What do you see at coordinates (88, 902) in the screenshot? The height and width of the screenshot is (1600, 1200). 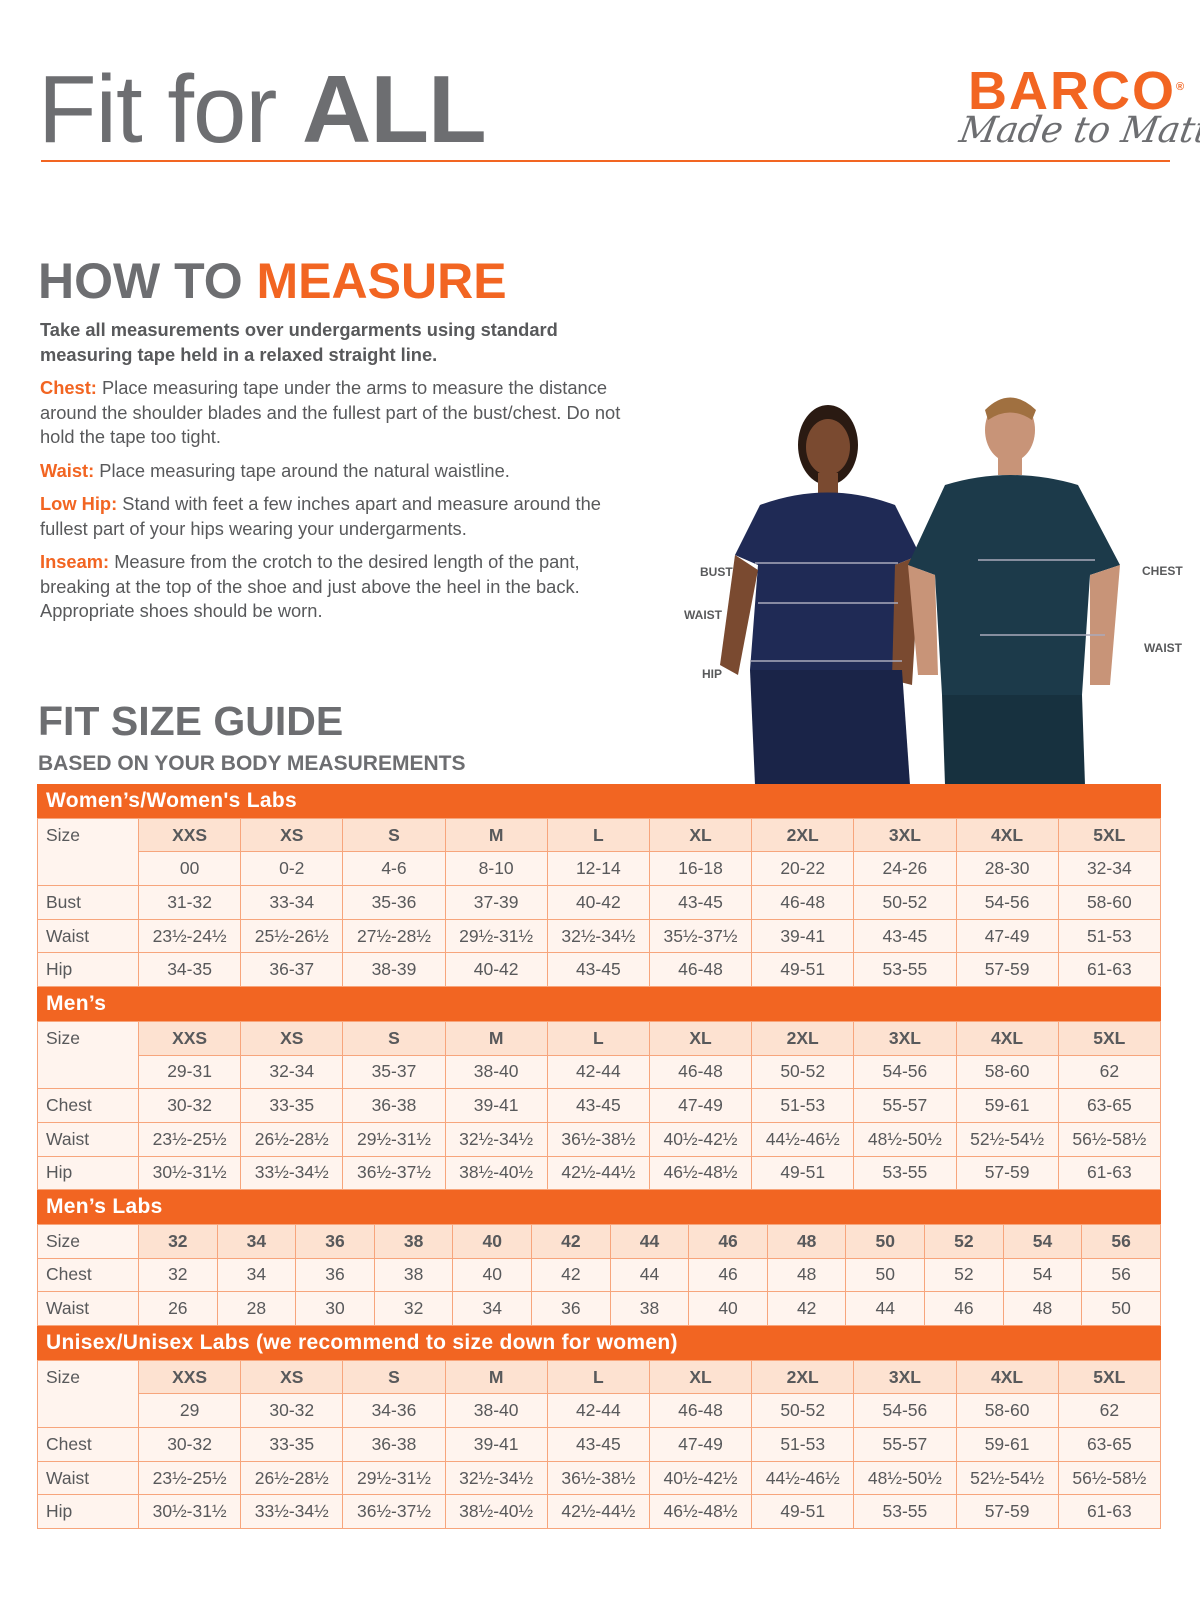 I see `row-label: Bust` at bounding box center [88, 902].